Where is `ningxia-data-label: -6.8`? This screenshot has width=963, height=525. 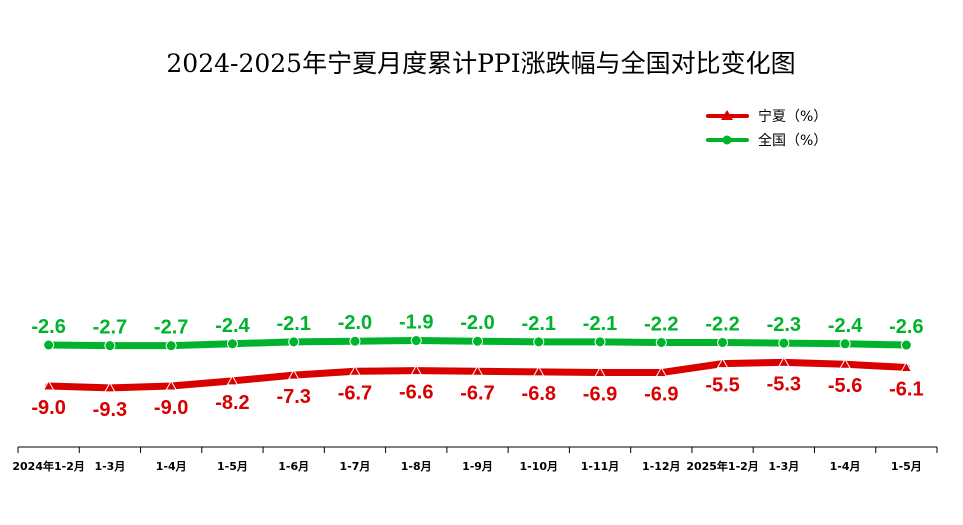 ningxia-data-label: -6.8 is located at coordinates (539, 394).